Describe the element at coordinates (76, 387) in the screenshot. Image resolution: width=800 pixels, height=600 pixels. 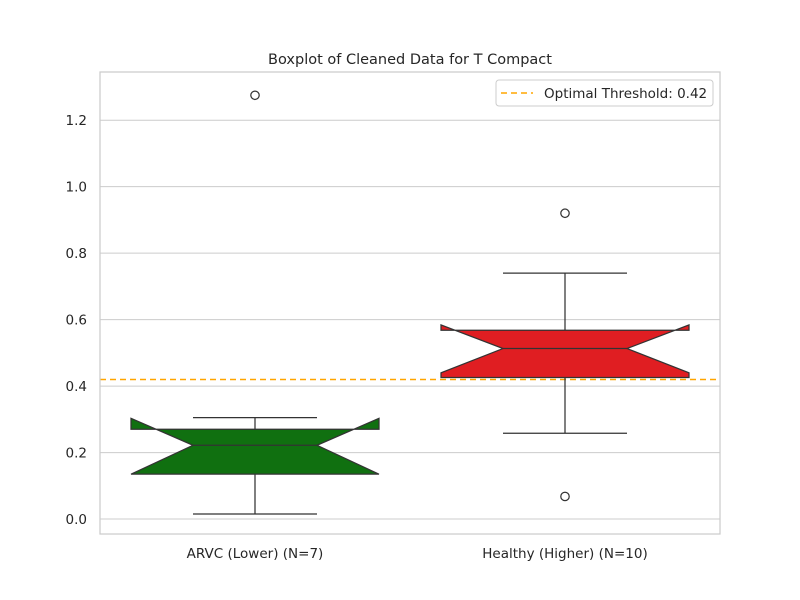
I see `y-tick-label: 0.4` at that location.